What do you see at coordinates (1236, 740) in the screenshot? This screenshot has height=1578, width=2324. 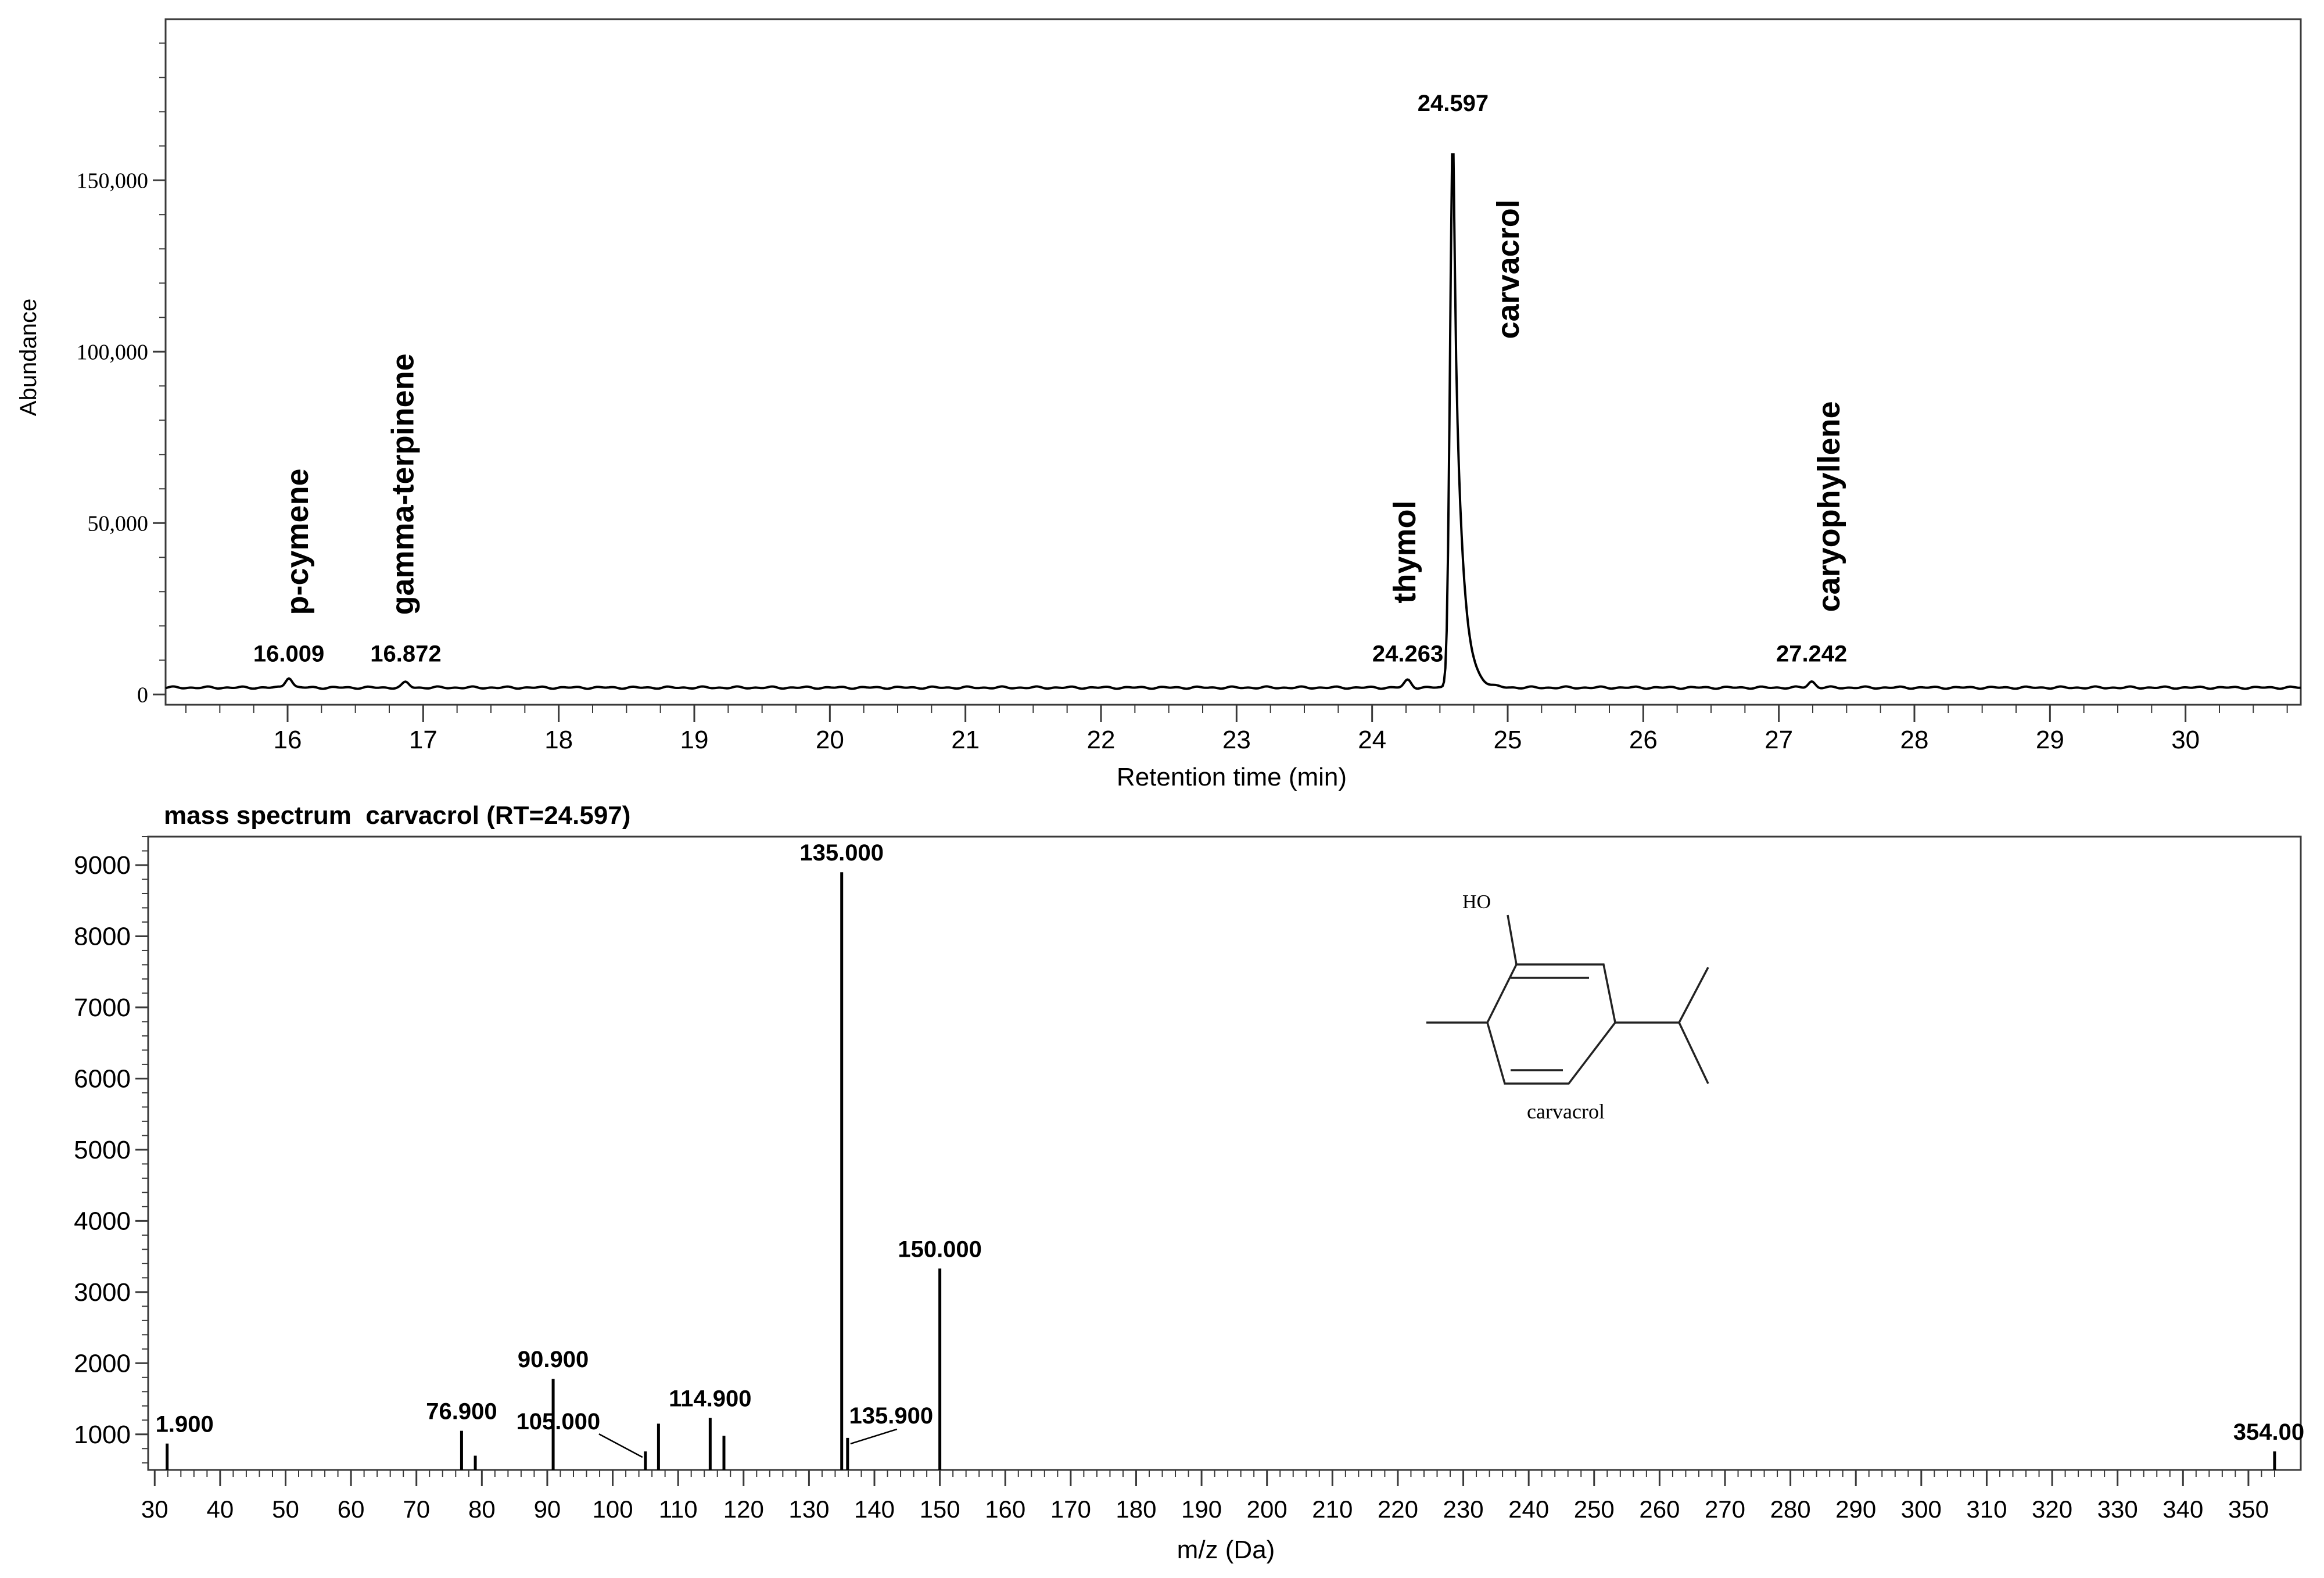 I see `chromatogram-xtick-label: 23` at bounding box center [1236, 740].